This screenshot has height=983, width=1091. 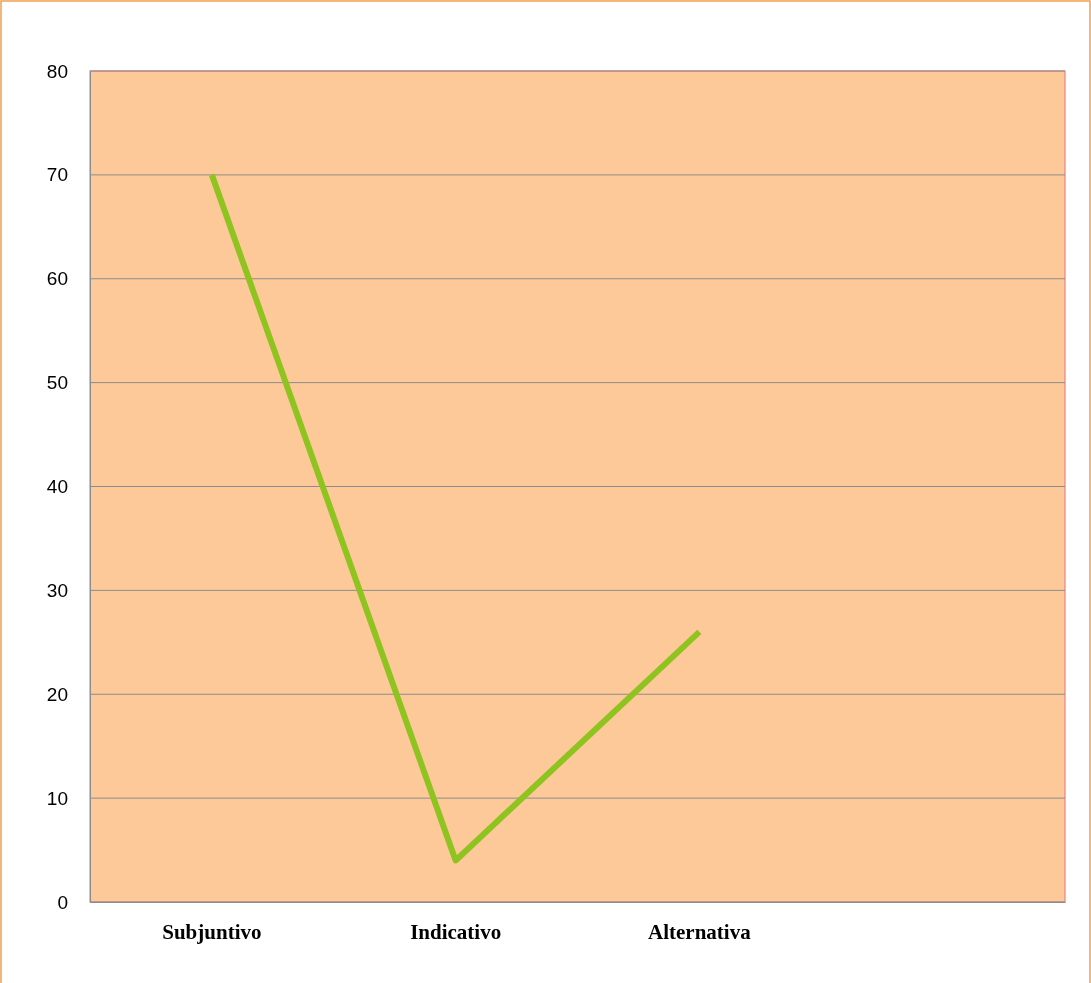 I want to click on y-tick-label: 20, so click(x=57, y=694).